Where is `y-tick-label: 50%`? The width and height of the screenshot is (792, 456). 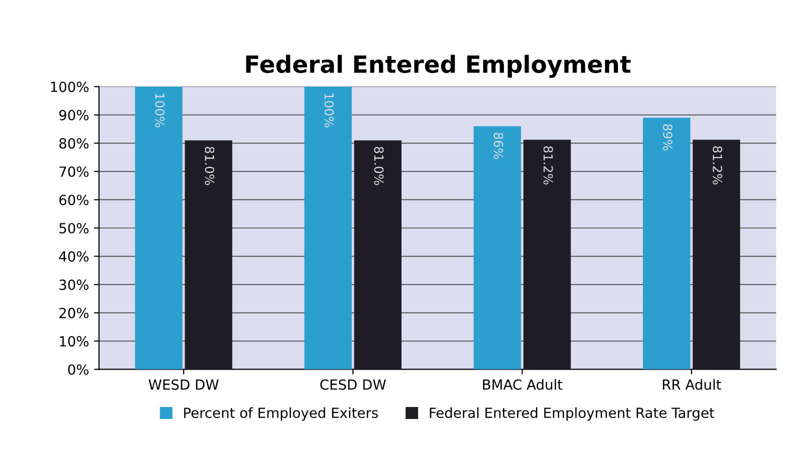 y-tick-label: 50% is located at coordinates (74, 228).